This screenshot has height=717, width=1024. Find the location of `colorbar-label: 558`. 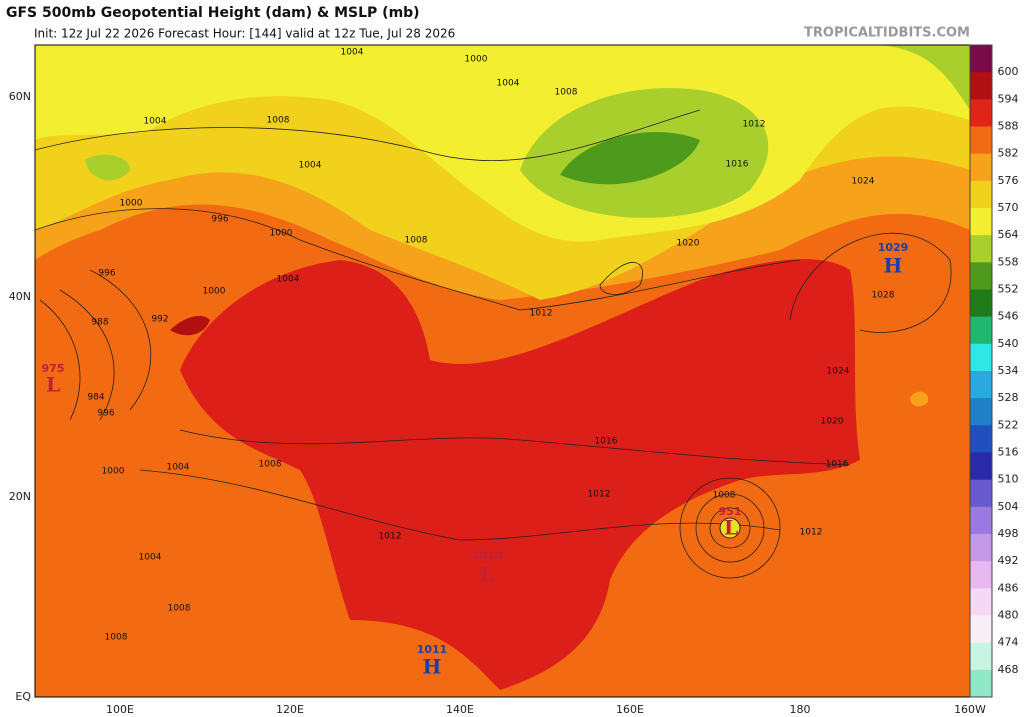

colorbar-label: 558 is located at coordinates (1008, 261).